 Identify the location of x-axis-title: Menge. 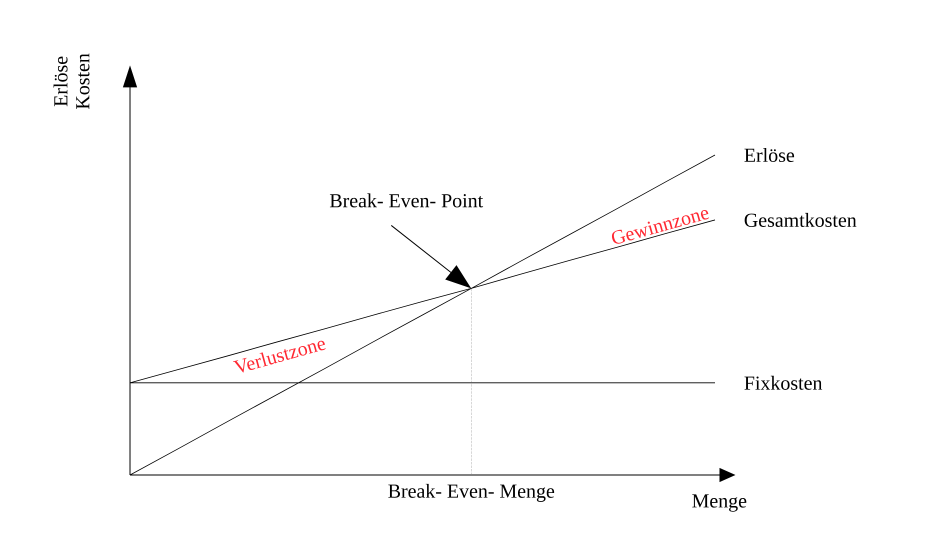
(719, 503).